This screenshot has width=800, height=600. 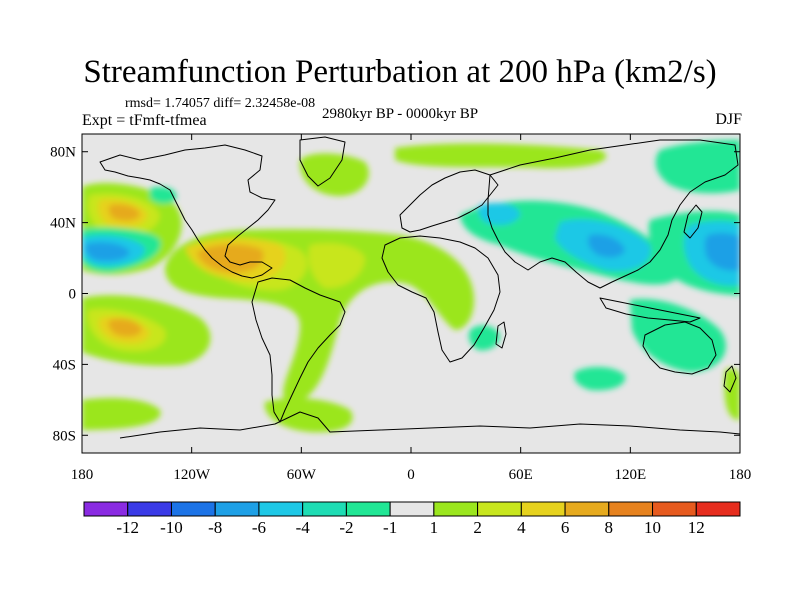 What do you see at coordinates (441, 299) in the screenshot?
I see `coastline-africa` at bounding box center [441, 299].